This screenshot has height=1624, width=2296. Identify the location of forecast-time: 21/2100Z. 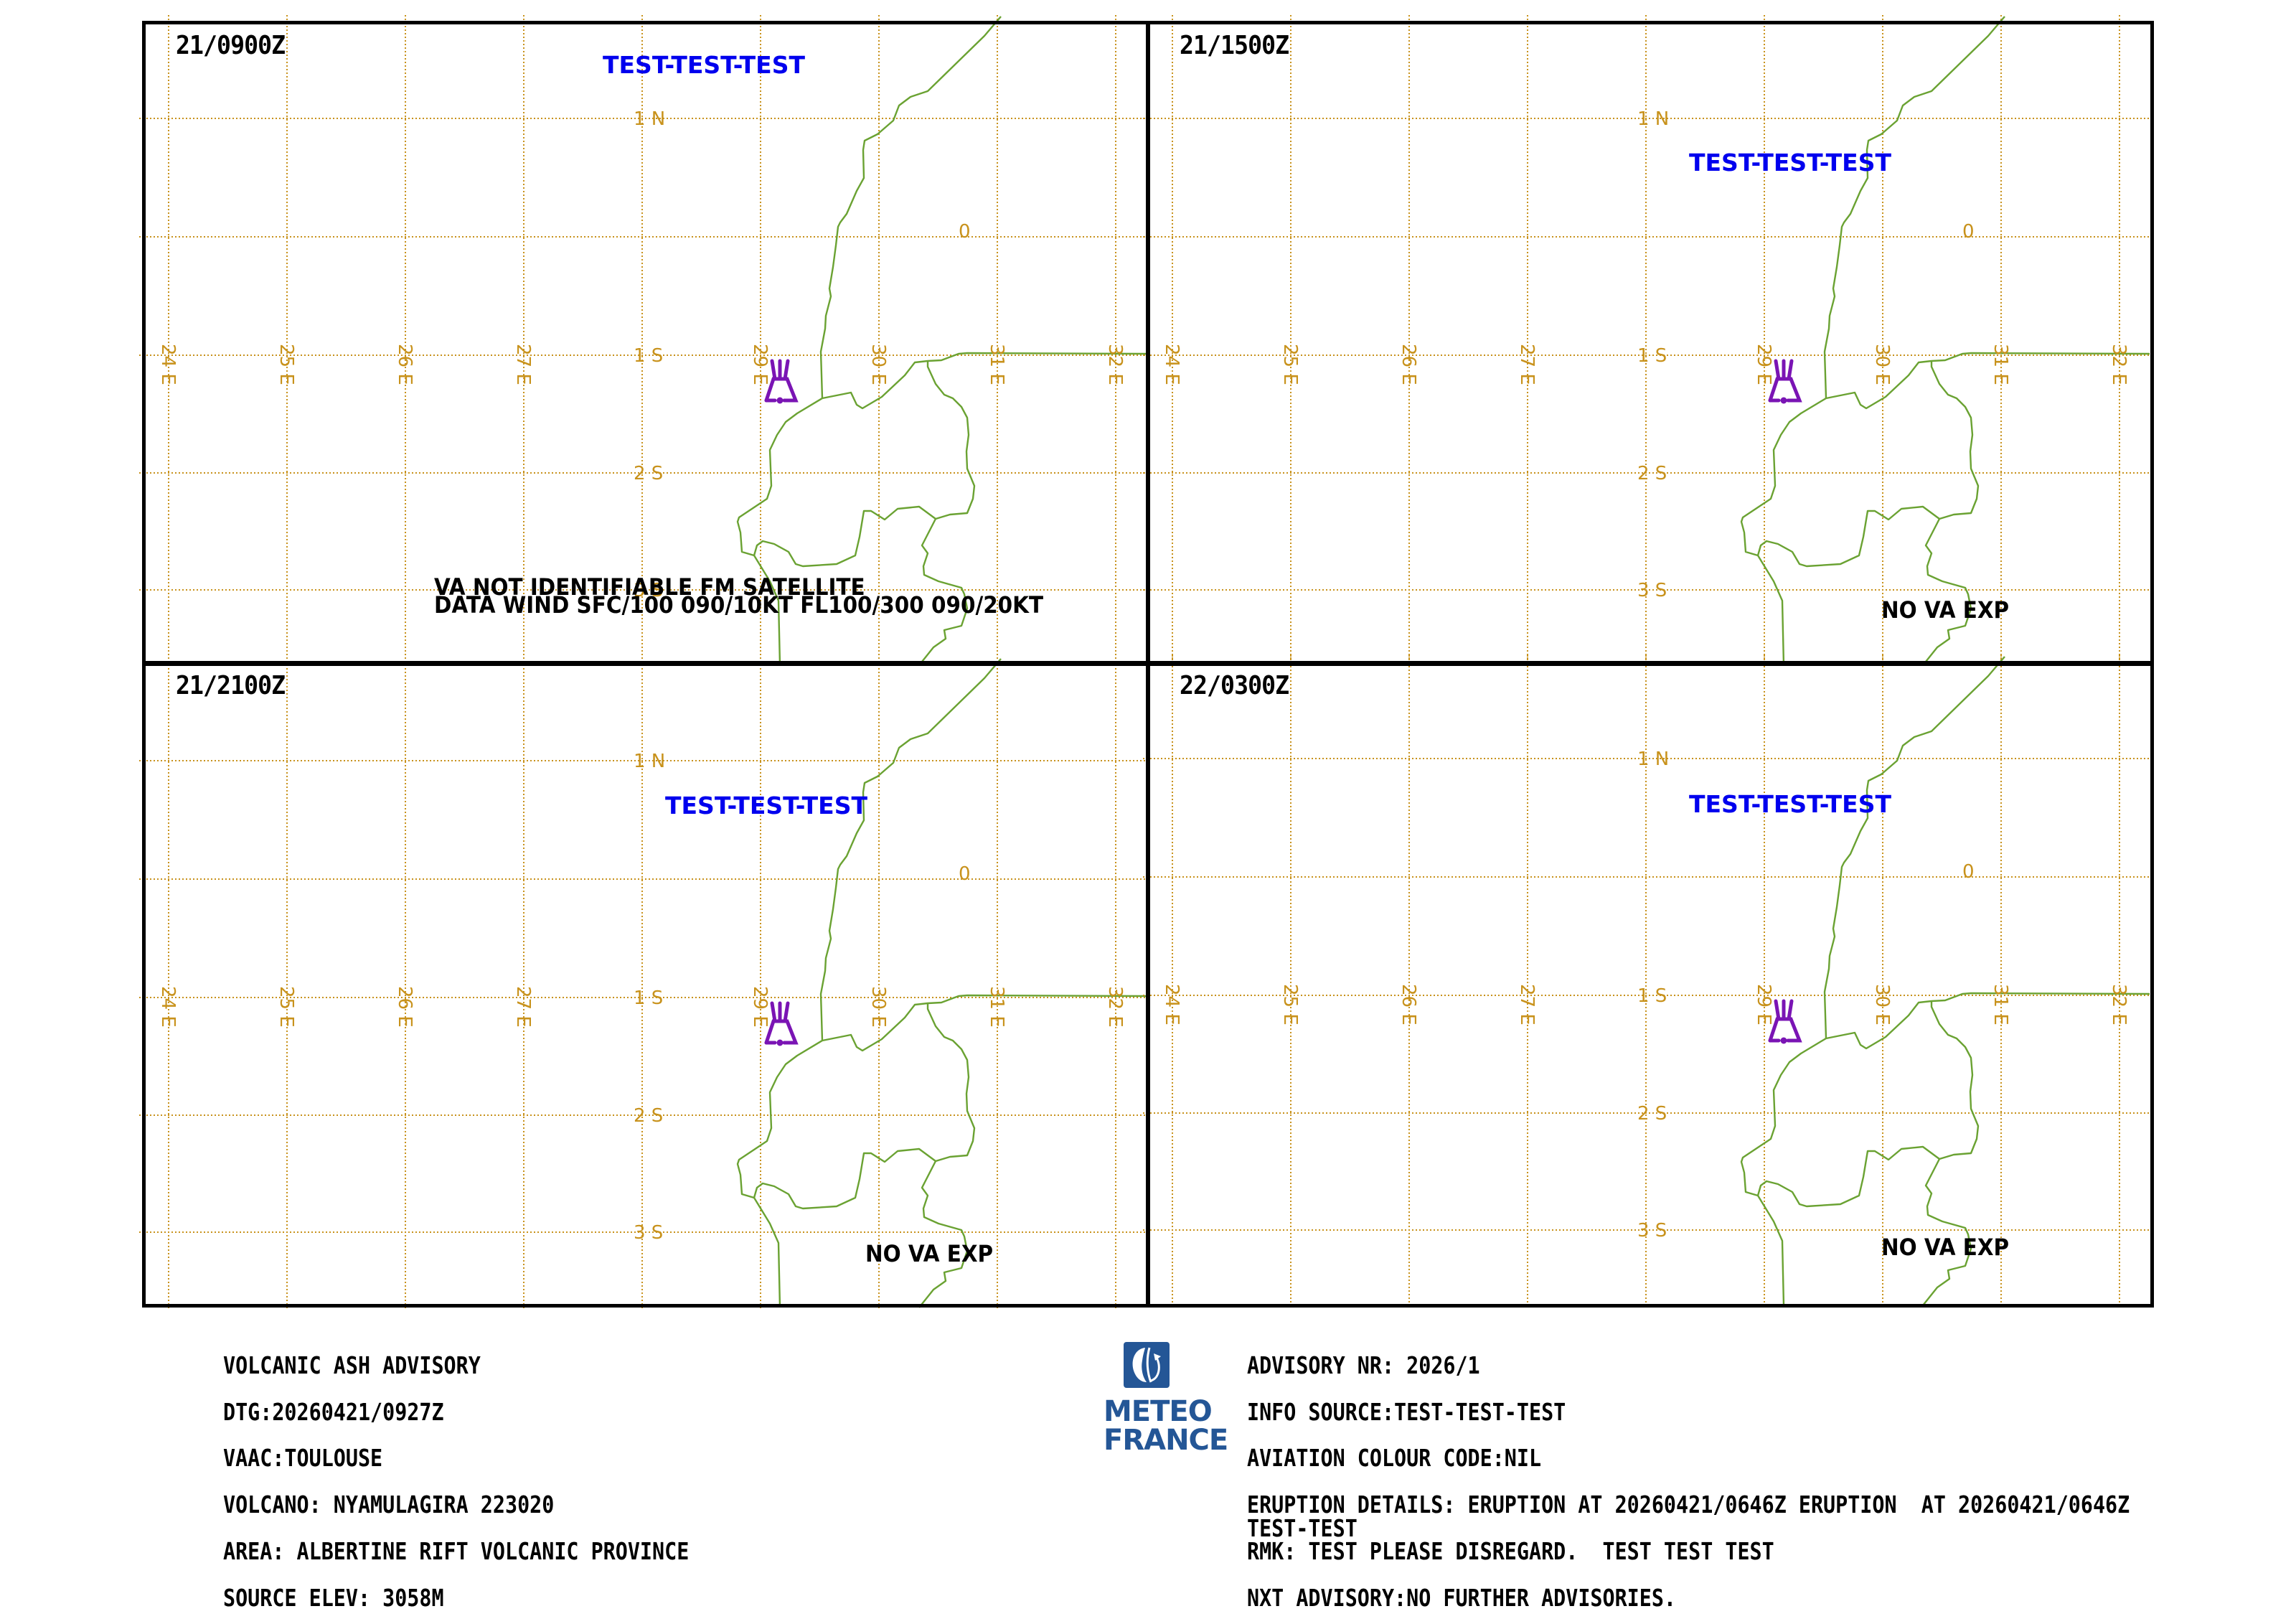
(231, 685).